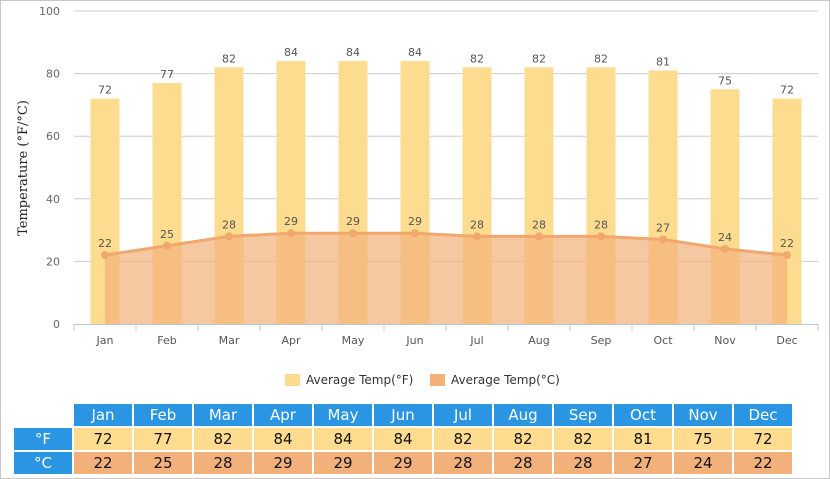 The width and height of the screenshot is (830, 479). I want to click on table-cell-celsius-jul: 28, so click(463, 463).